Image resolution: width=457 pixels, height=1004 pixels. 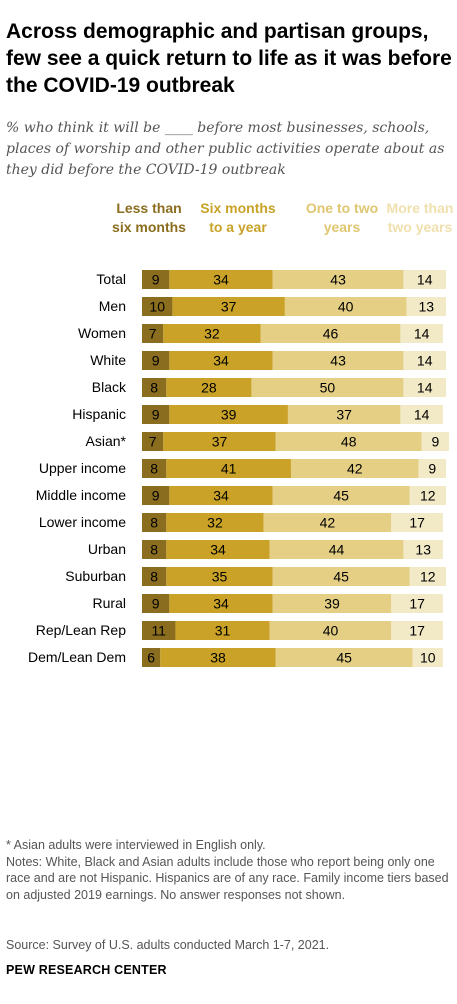 What do you see at coordinates (209, 388) in the screenshot?
I see `data-label: 28` at bounding box center [209, 388].